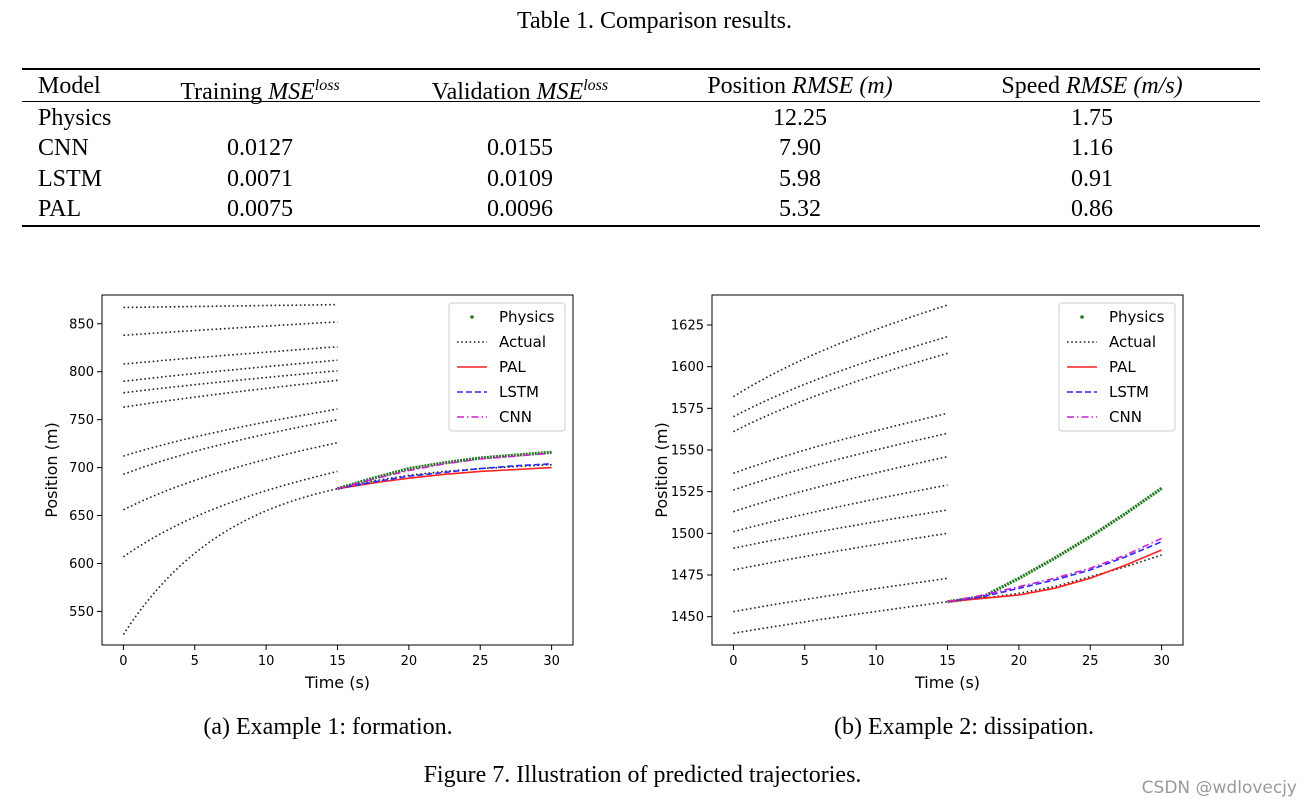 The height and width of the screenshot is (810, 1309). I want to click on legend-label: PAL, so click(512, 367).